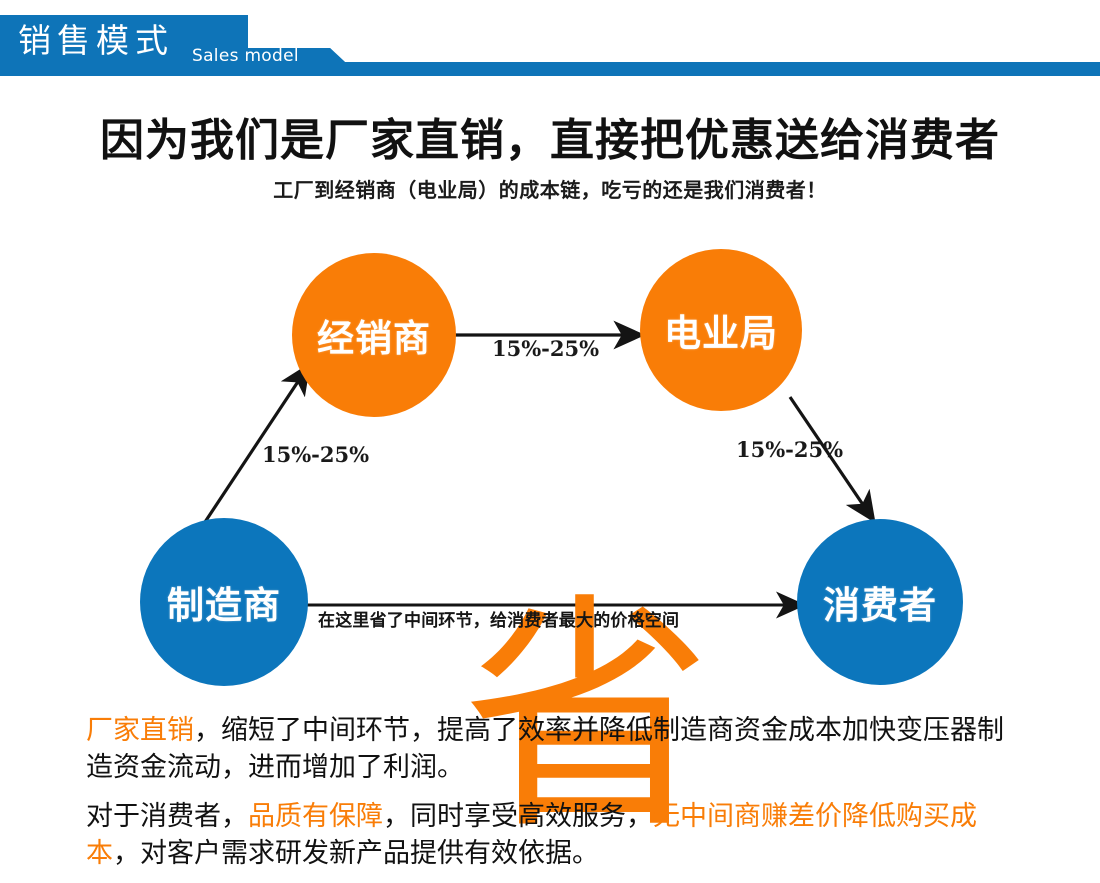 Image resolution: width=1100 pixels, height=883 pixels. What do you see at coordinates (315, 816) in the screenshot?
I see `copy-highlight-quality: 品质有保障` at bounding box center [315, 816].